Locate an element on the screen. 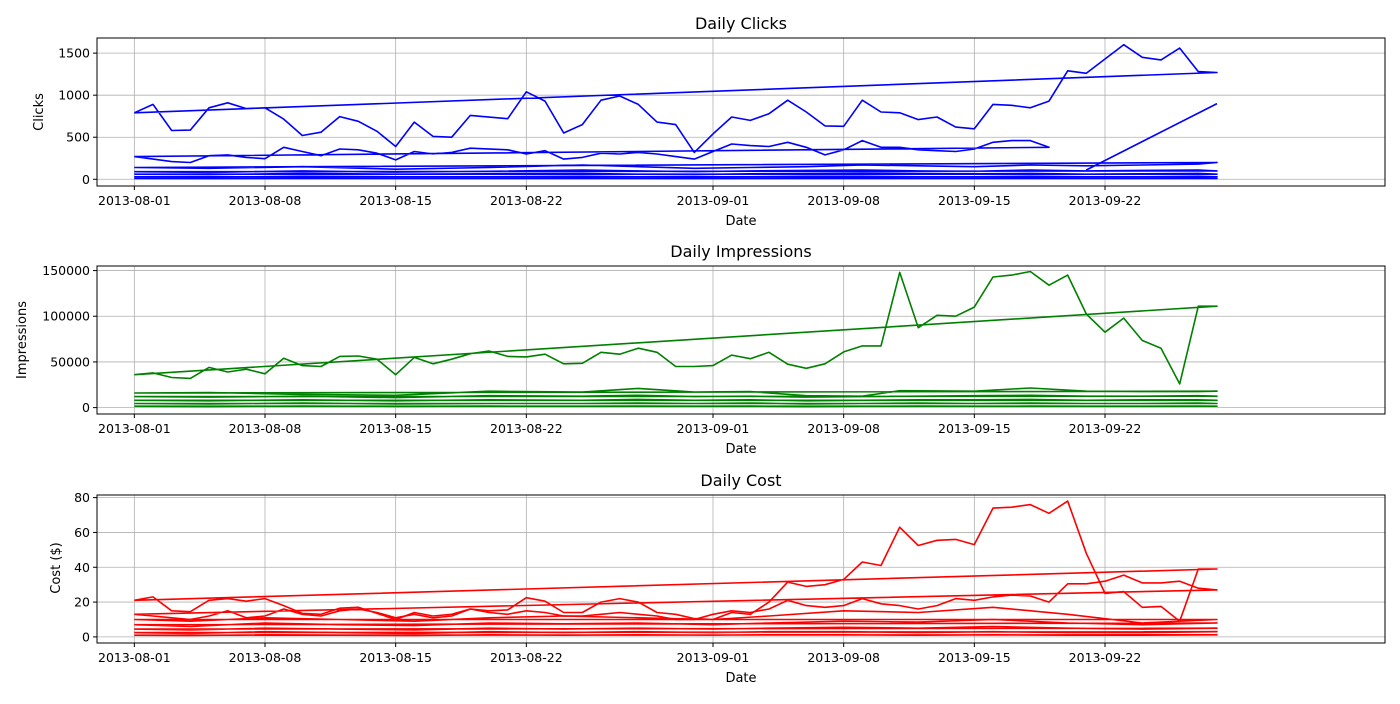  chart-title: Daily Cost is located at coordinates (740, 480).